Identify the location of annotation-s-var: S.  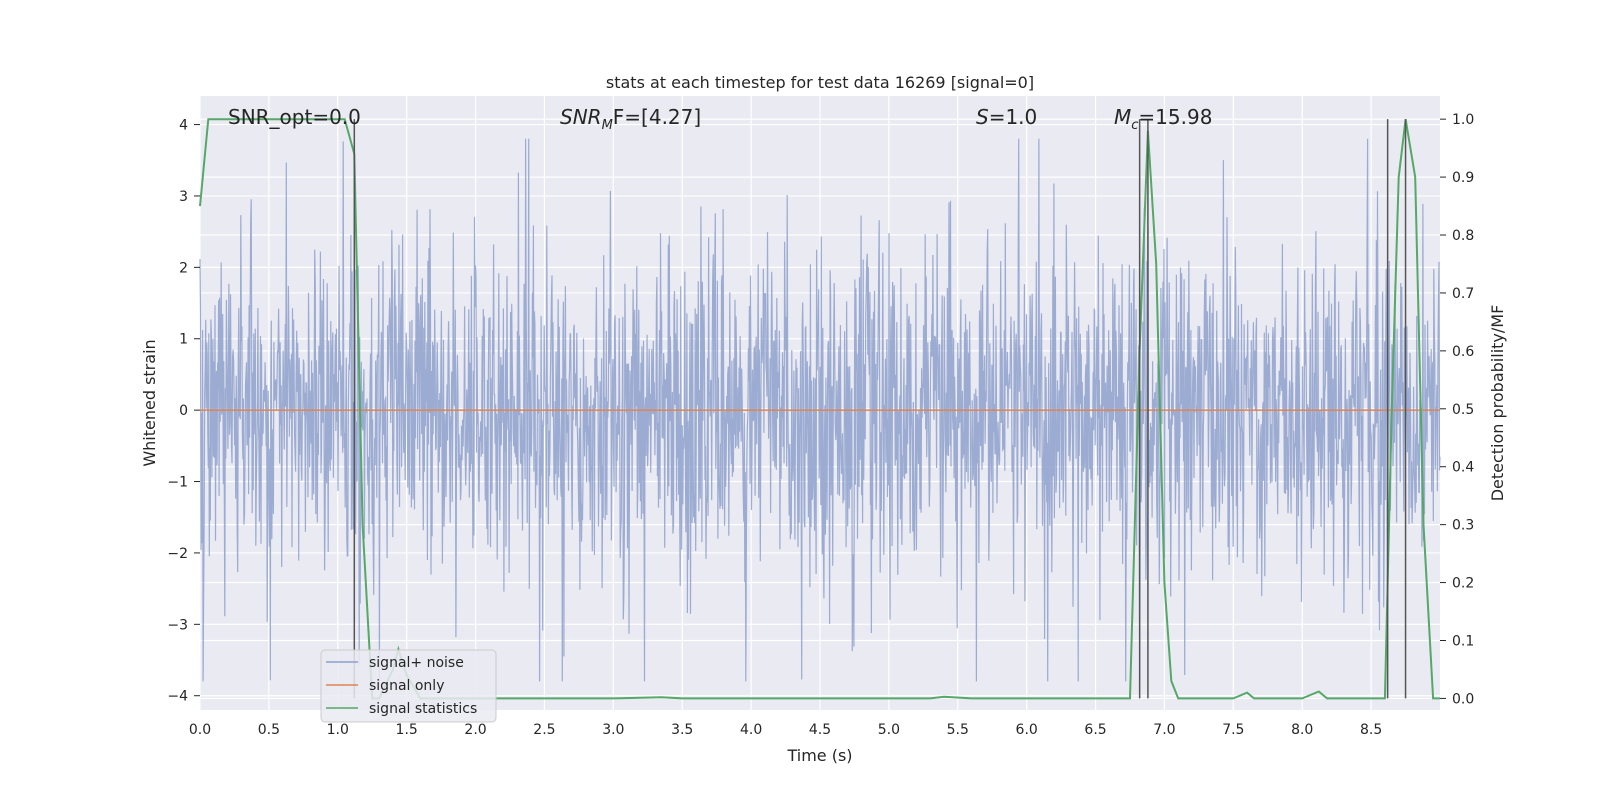
(982, 117).